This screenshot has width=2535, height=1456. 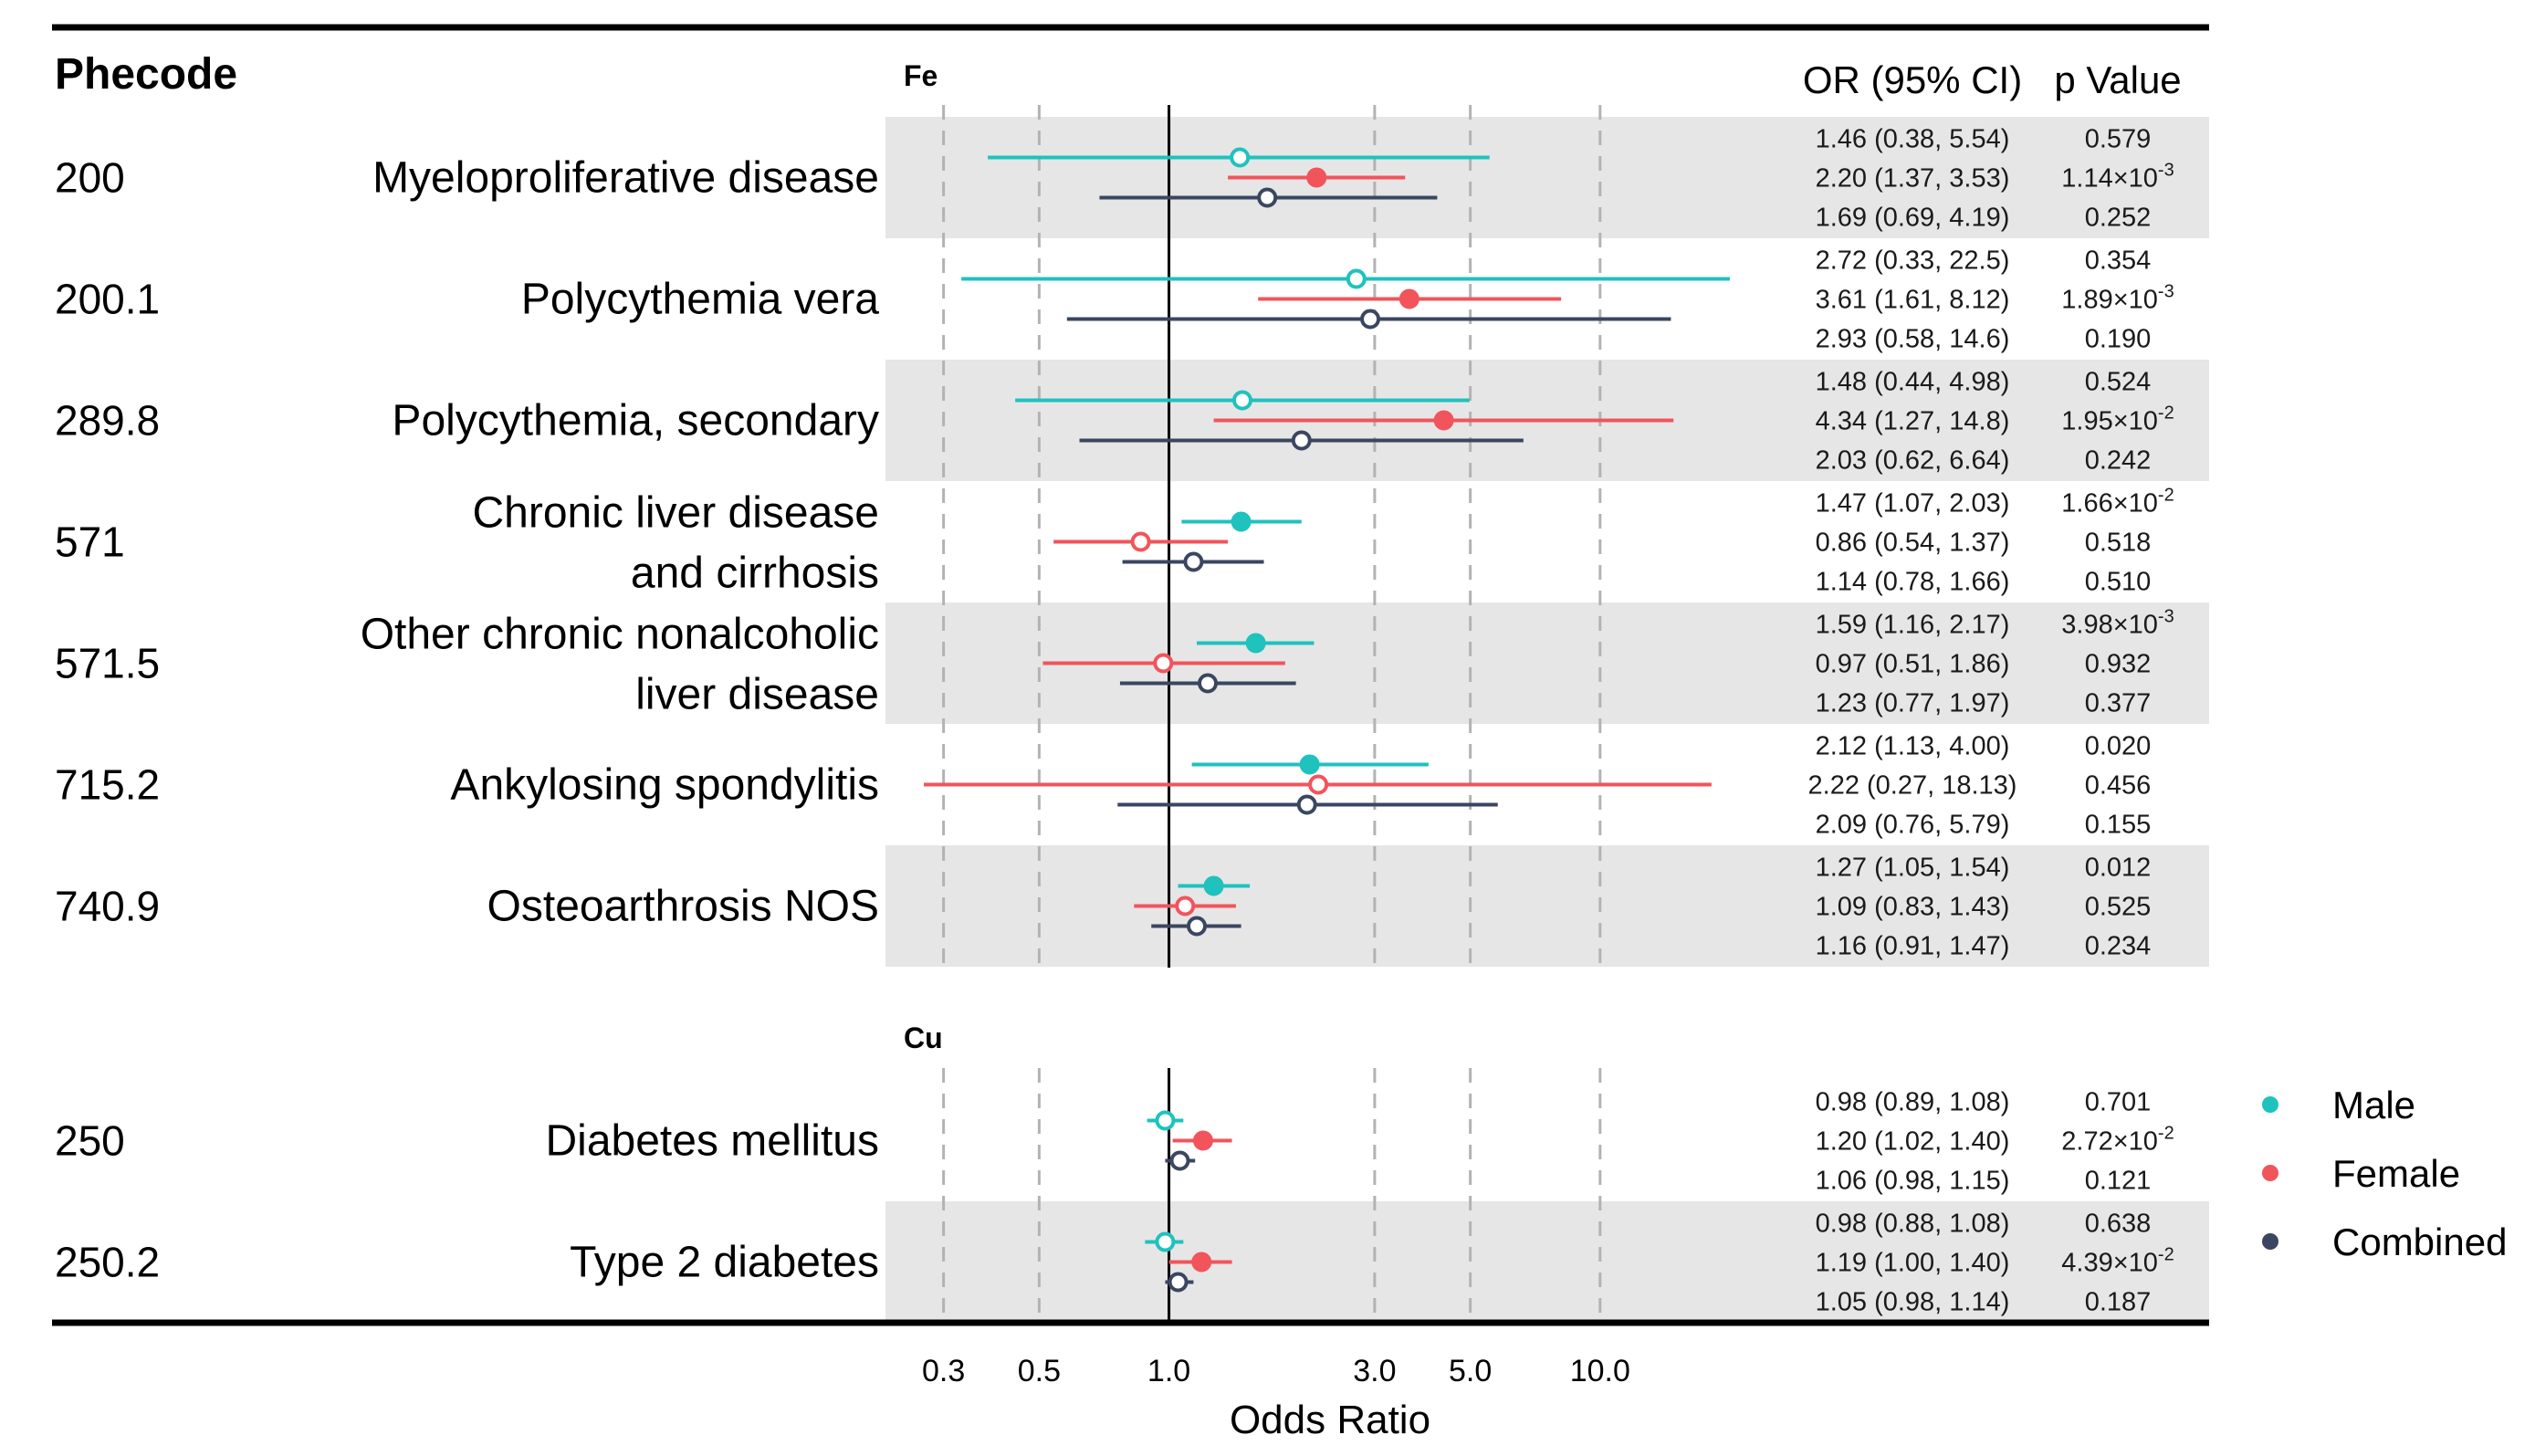 What do you see at coordinates (1913, 1224) in the screenshot?
I see `or-ci-value: 0.98 (0.88, 1.08)` at bounding box center [1913, 1224].